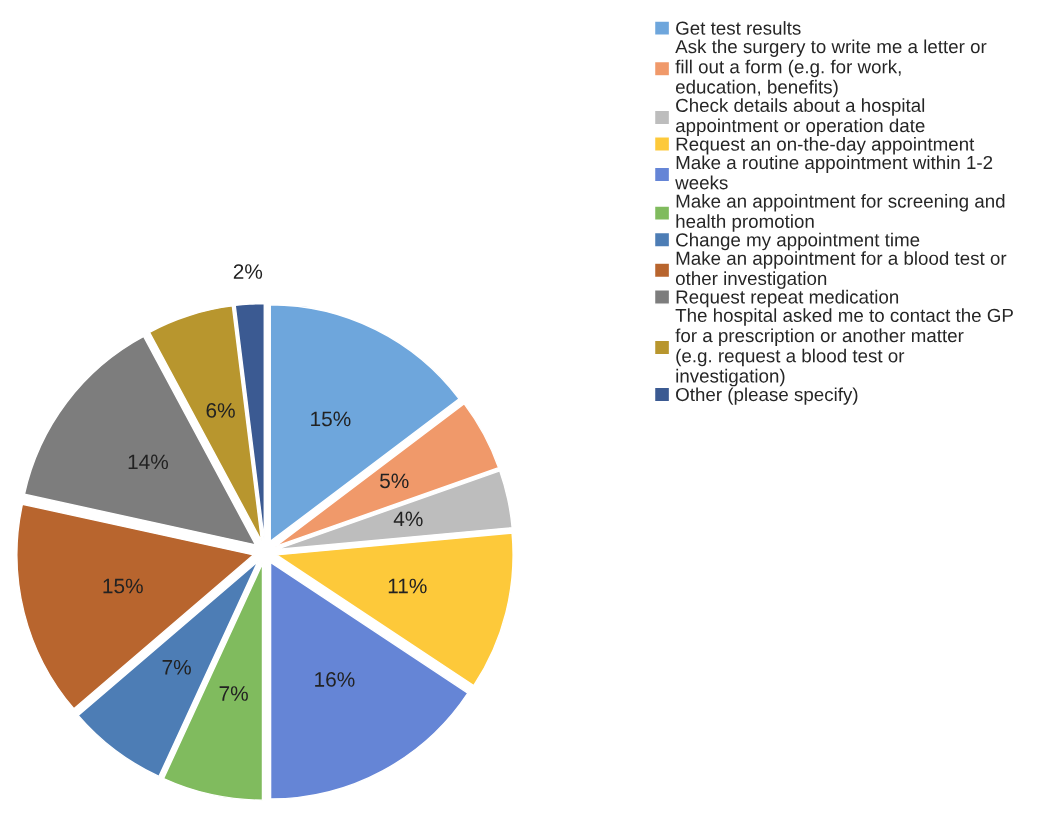 The width and height of the screenshot is (1054, 817). I want to click on legend-label: Check details about a hospital appointment or operation date, so click(800, 117).